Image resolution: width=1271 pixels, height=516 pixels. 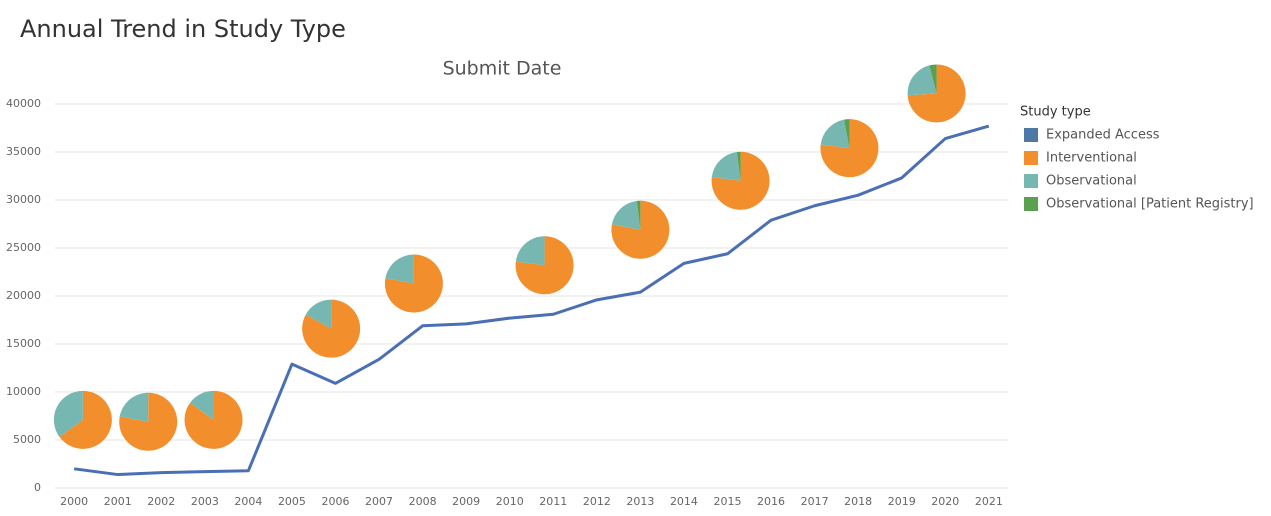 I want to click on y-tick-label: 30000, so click(x=23, y=199).